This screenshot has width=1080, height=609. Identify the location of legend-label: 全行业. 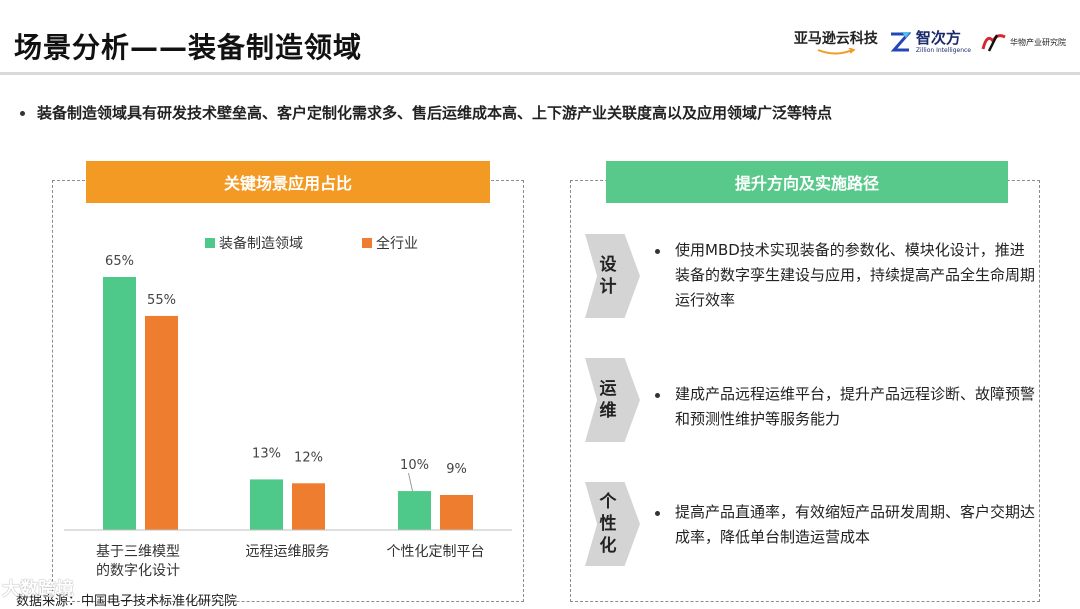
(397, 243).